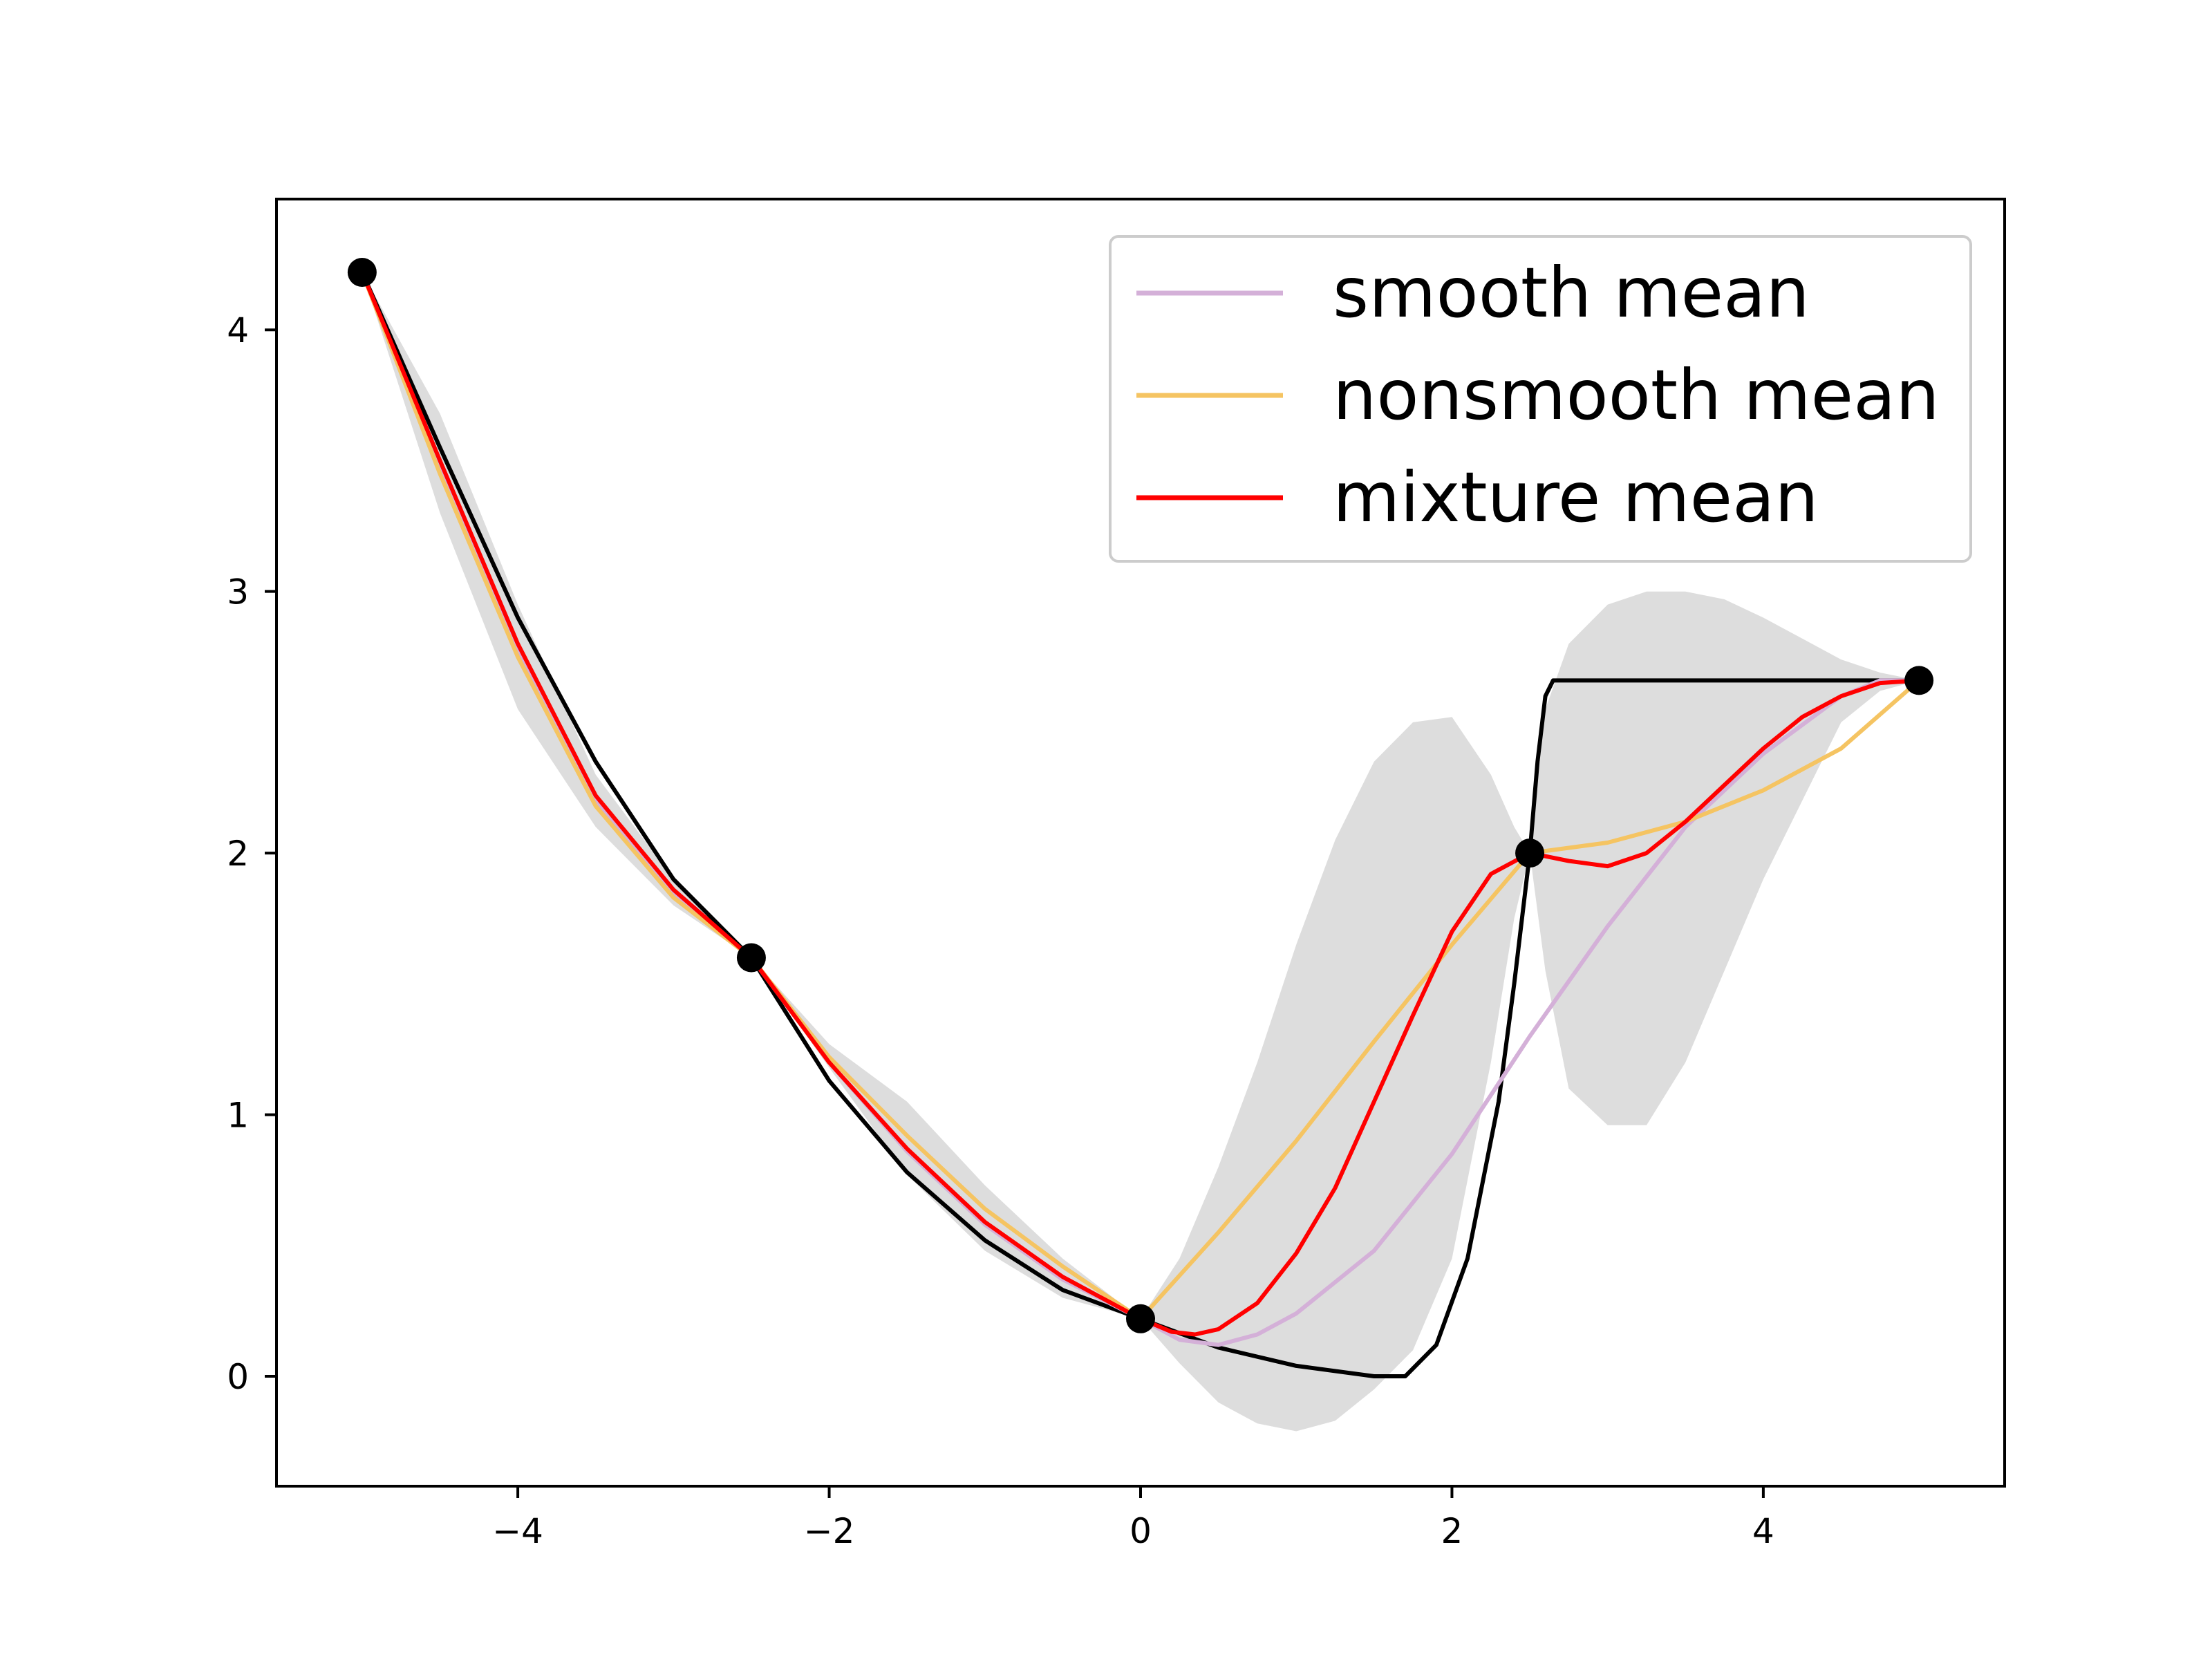 Image resolution: width=2212 pixels, height=1659 pixels. What do you see at coordinates (238, 854) in the screenshot?
I see `y-tick-label: 2` at bounding box center [238, 854].